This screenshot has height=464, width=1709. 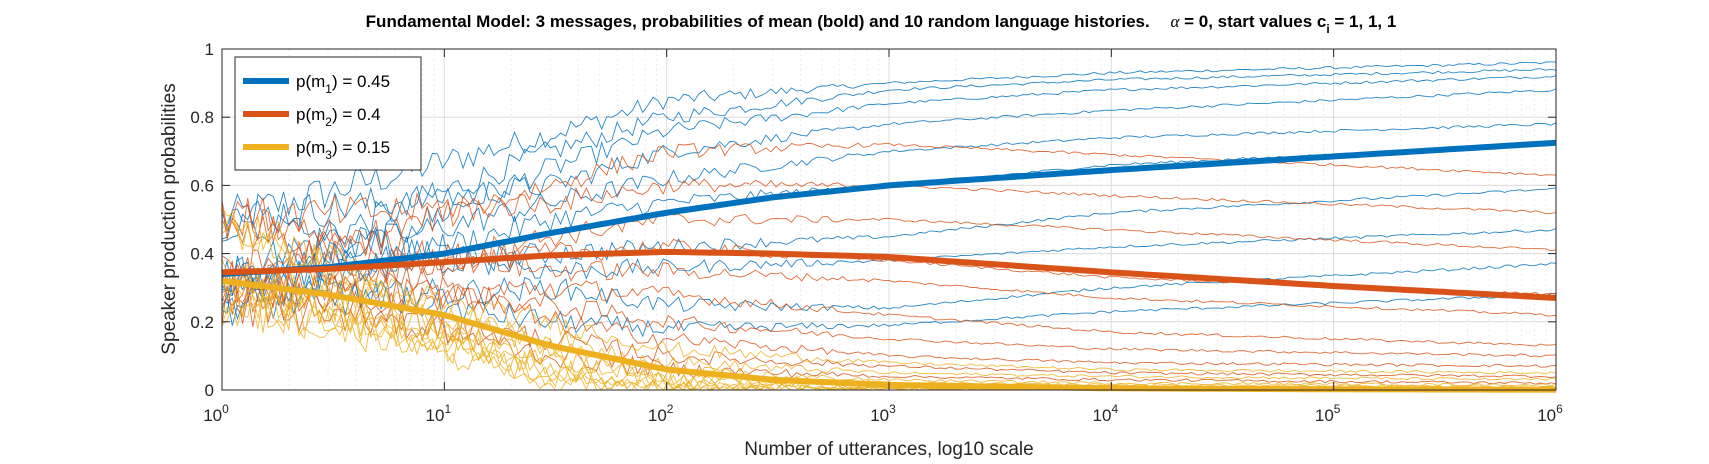 I want to click on legend-label: p(m1) = 0.45, so click(x=343, y=84).